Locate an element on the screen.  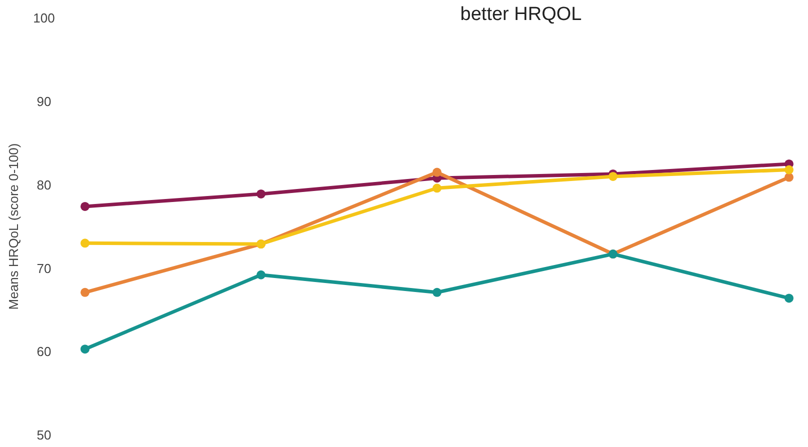
y-tick-label: 90 is located at coordinates (44, 101).